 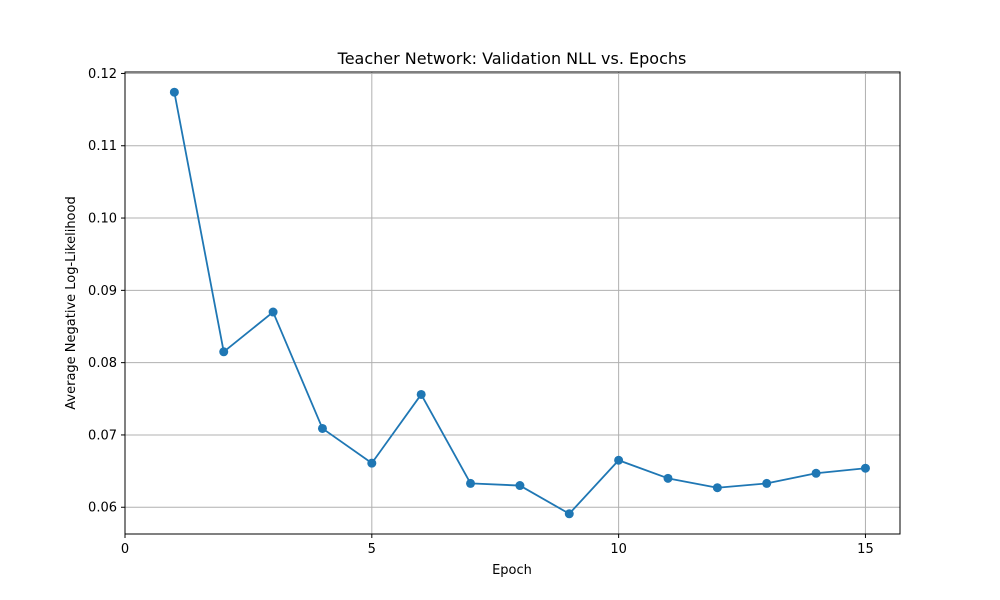 I want to click on y-tick-label: 0.08, so click(x=102, y=363).